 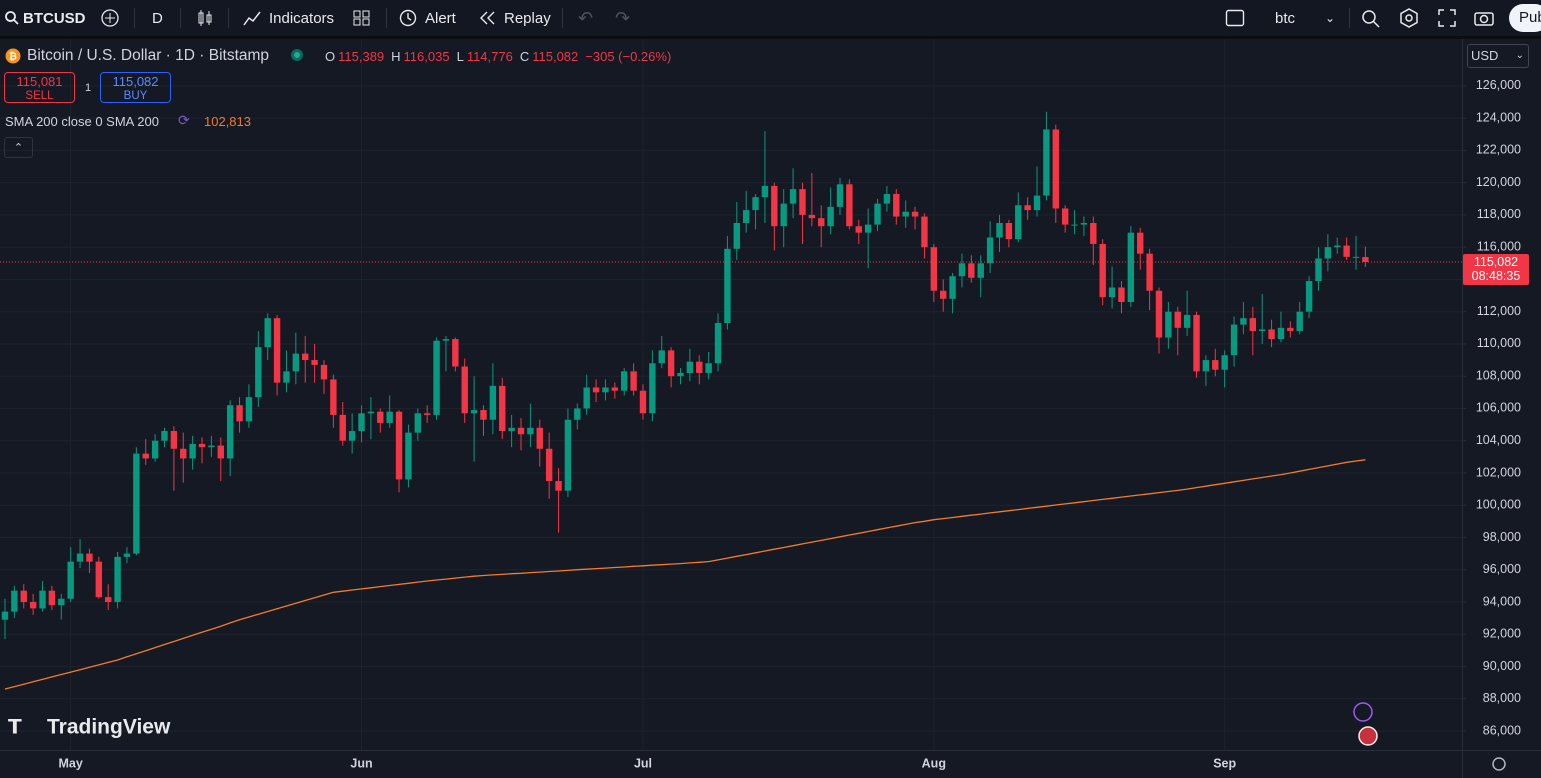 What do you see at coordinates (252, 18) in the screenshot?
I see `indicators-icon` at bounding box center [252, 18].